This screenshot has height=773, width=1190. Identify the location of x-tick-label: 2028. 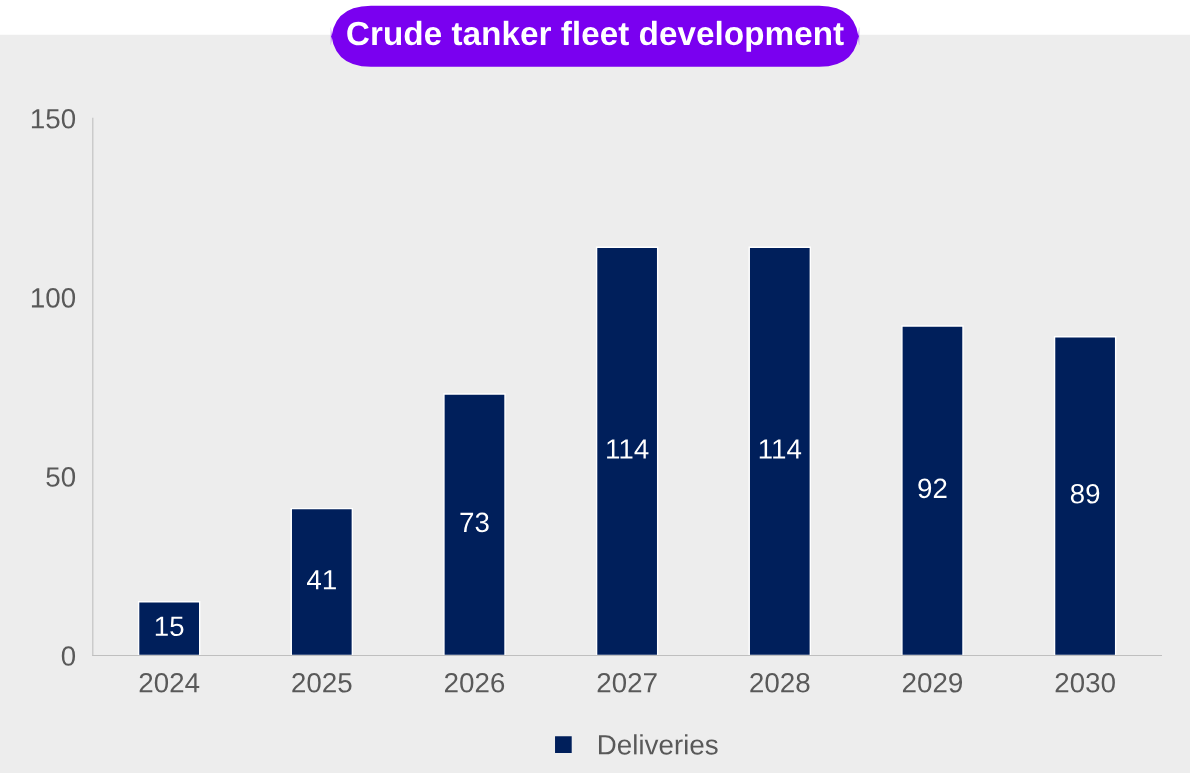
(780, 682).